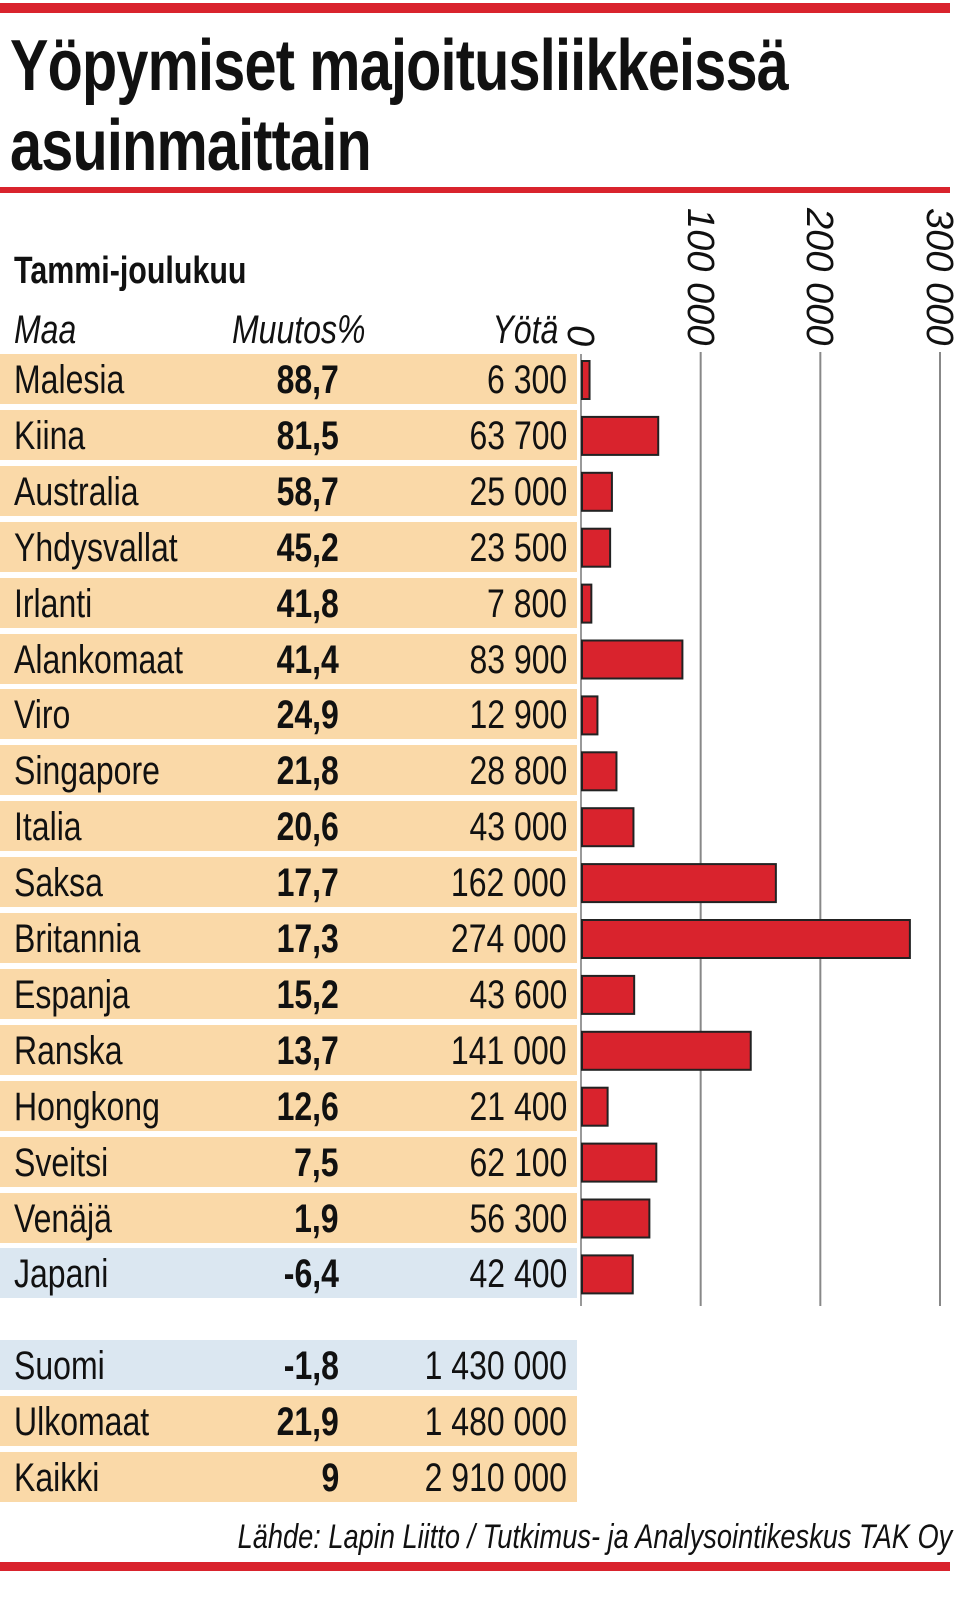 The width and height of the screenshot is (978, 1597). I want to click on nights-value: 63 700, so click(518, 435).